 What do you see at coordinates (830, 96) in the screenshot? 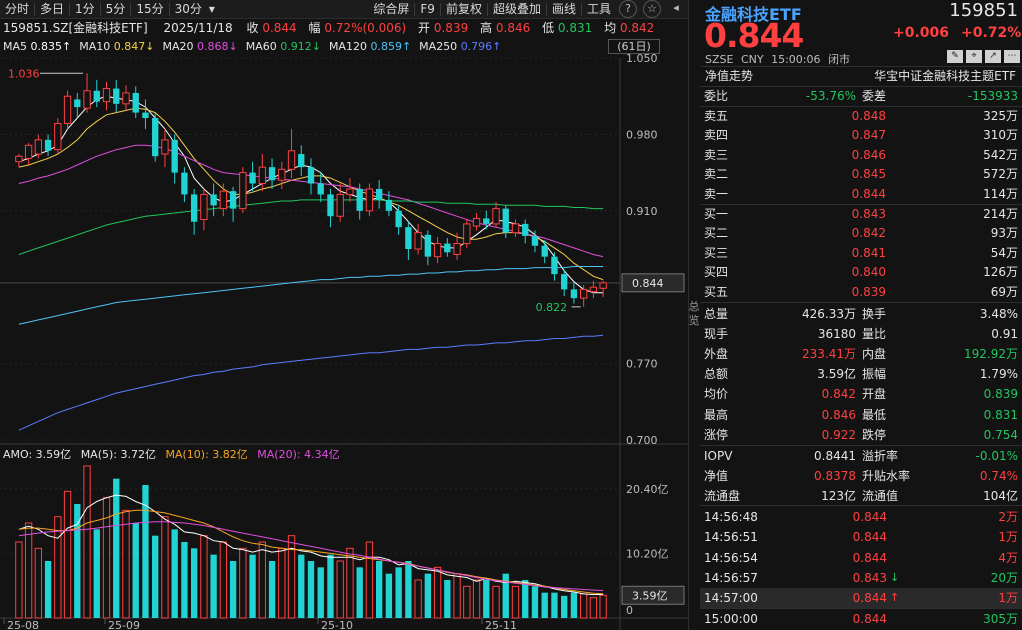
I see `order-ratio-value: -53.76%` at bounding box center [830, 96].